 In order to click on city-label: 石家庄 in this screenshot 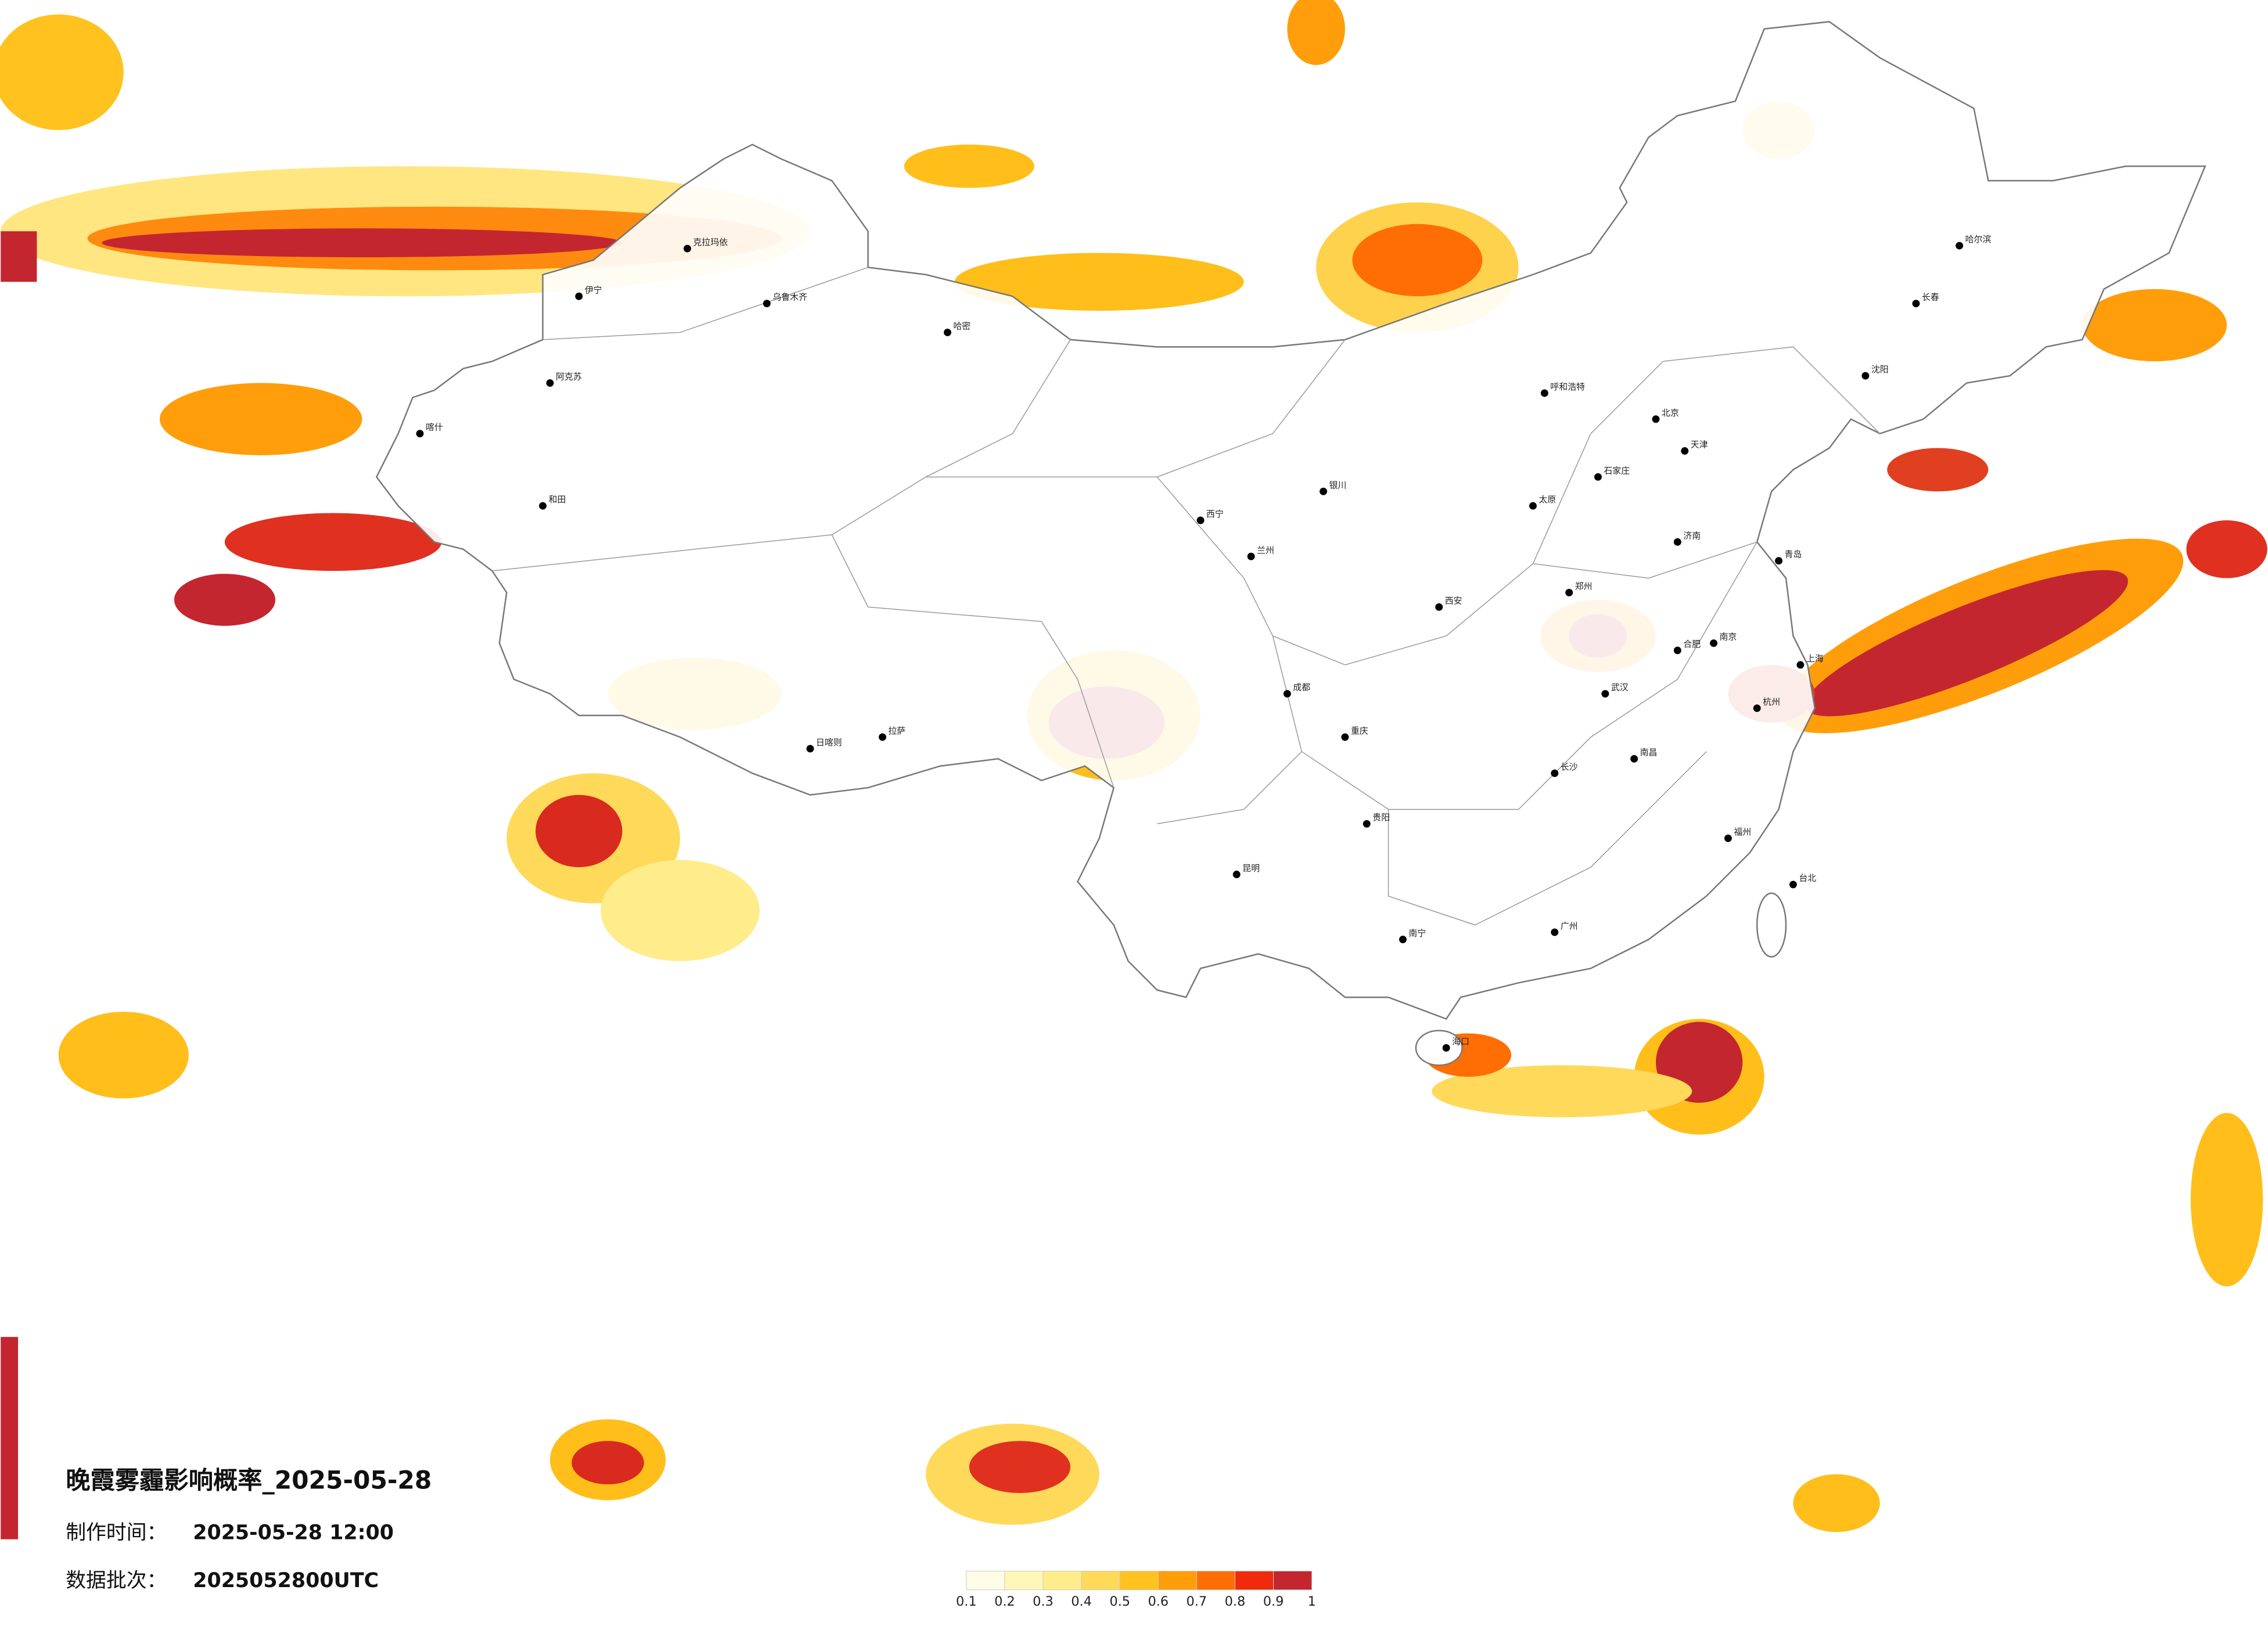, I will do `click(1617, 470)`.